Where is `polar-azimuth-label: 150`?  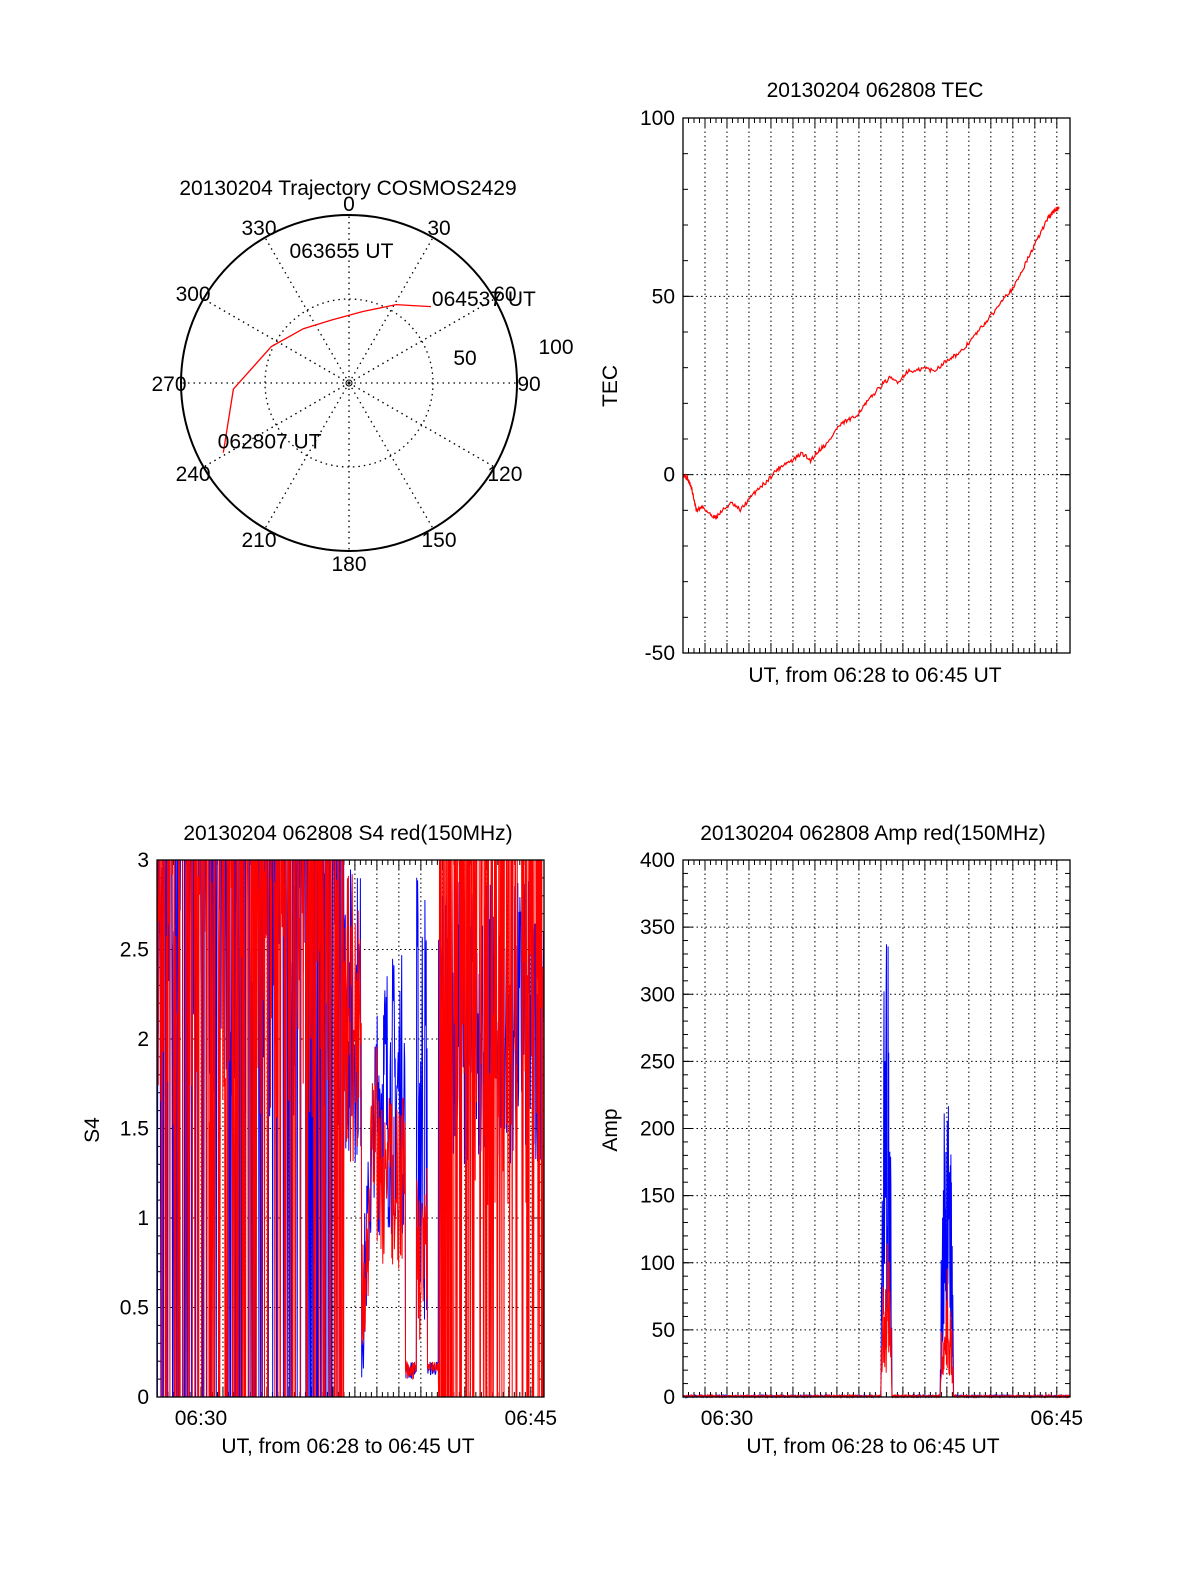 polar-azimuth-label: 150 is located at coordinates (438, 540).